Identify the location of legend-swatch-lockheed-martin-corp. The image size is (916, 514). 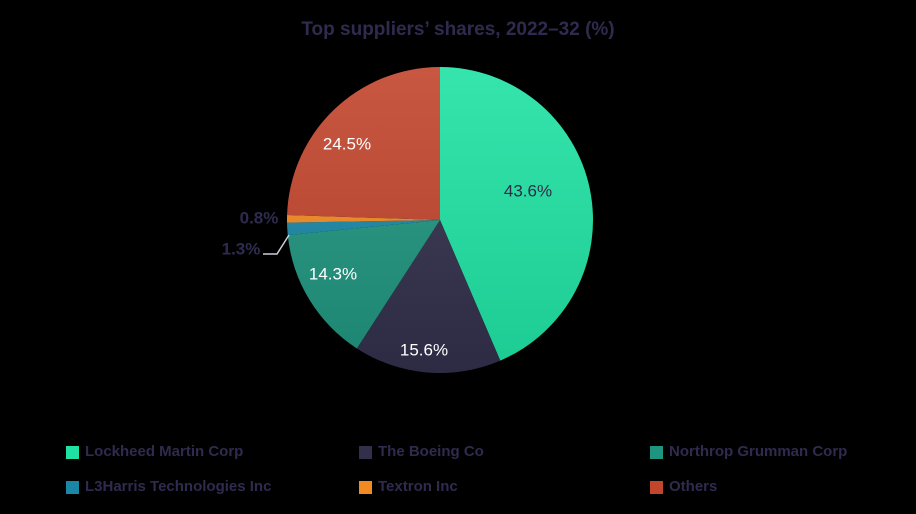
(72, 452).